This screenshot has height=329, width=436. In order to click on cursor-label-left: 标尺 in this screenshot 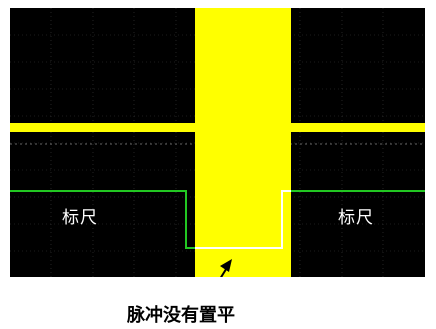, I will do `click(80, 218)`.